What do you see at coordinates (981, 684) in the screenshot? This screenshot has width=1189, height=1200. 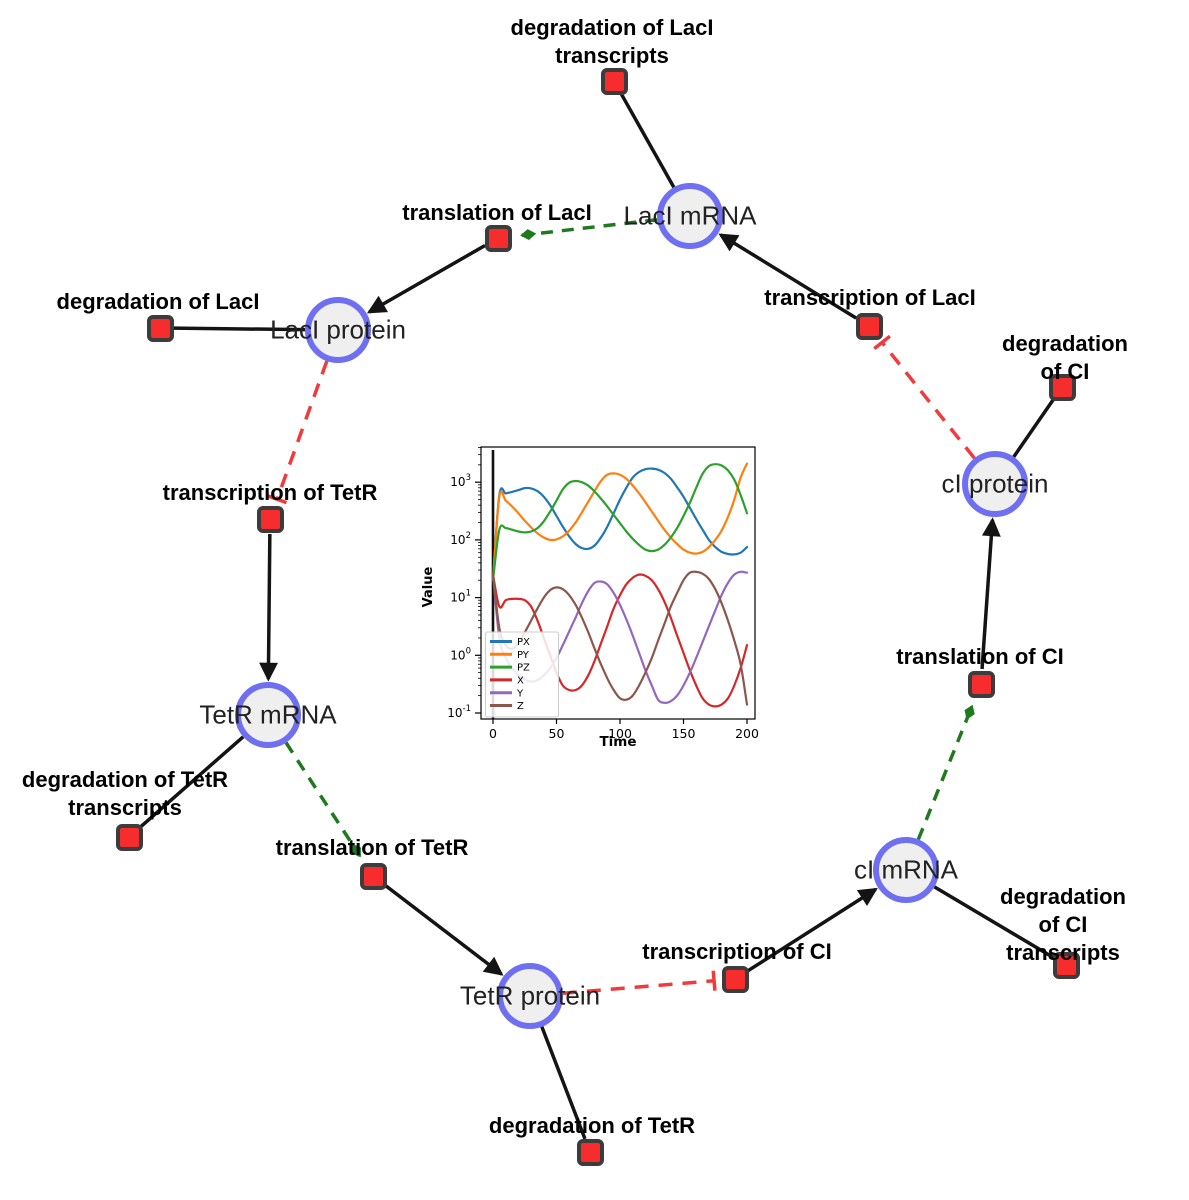 I see `reaction-node-transl-ci` at bounding box center [981, 684].